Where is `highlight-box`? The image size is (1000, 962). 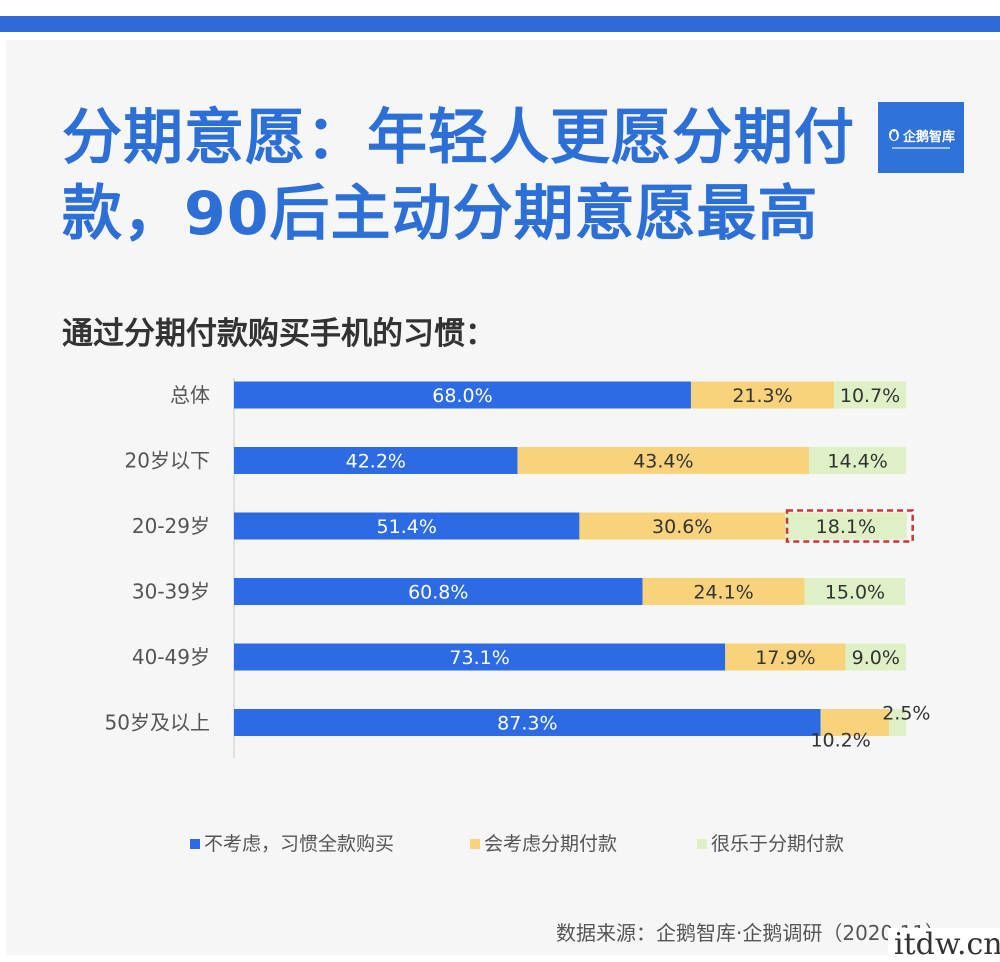 highlight-box is located at coordinates (849, 526).